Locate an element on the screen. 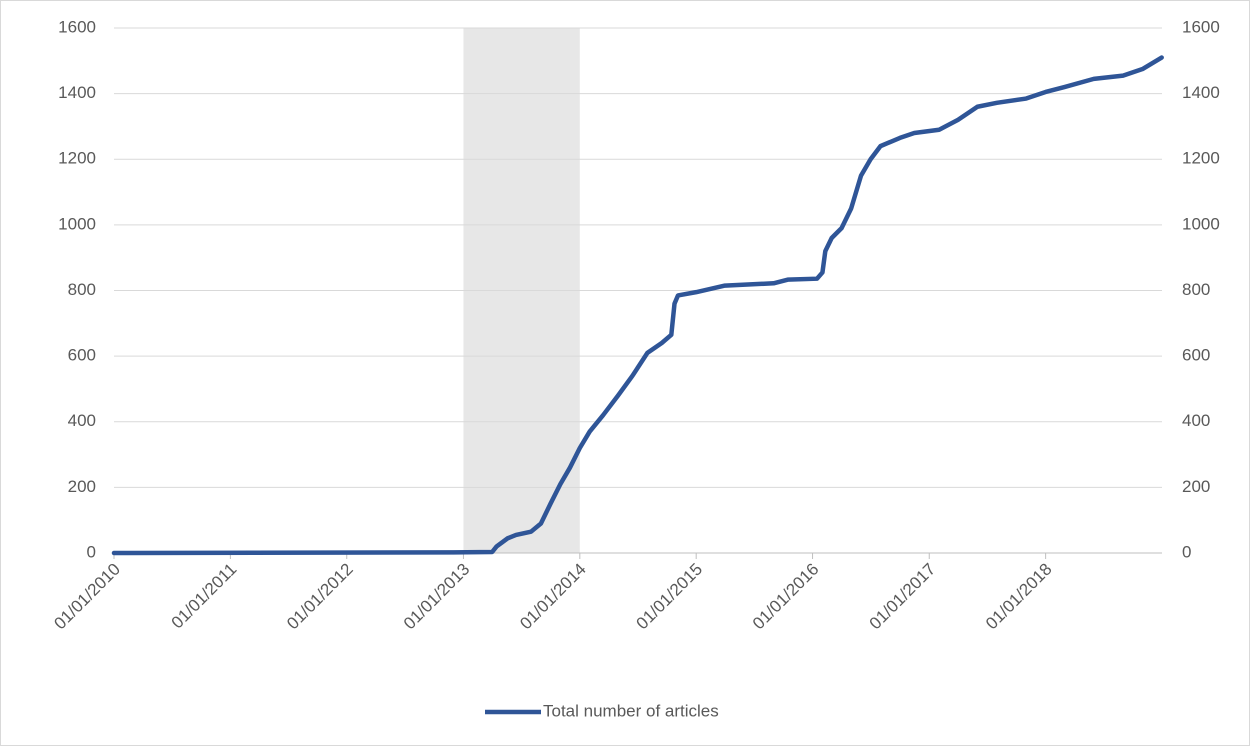 This screenshot has height=751, width=1250. y-tick-label: 1000 is located at coordinates (77, 223).